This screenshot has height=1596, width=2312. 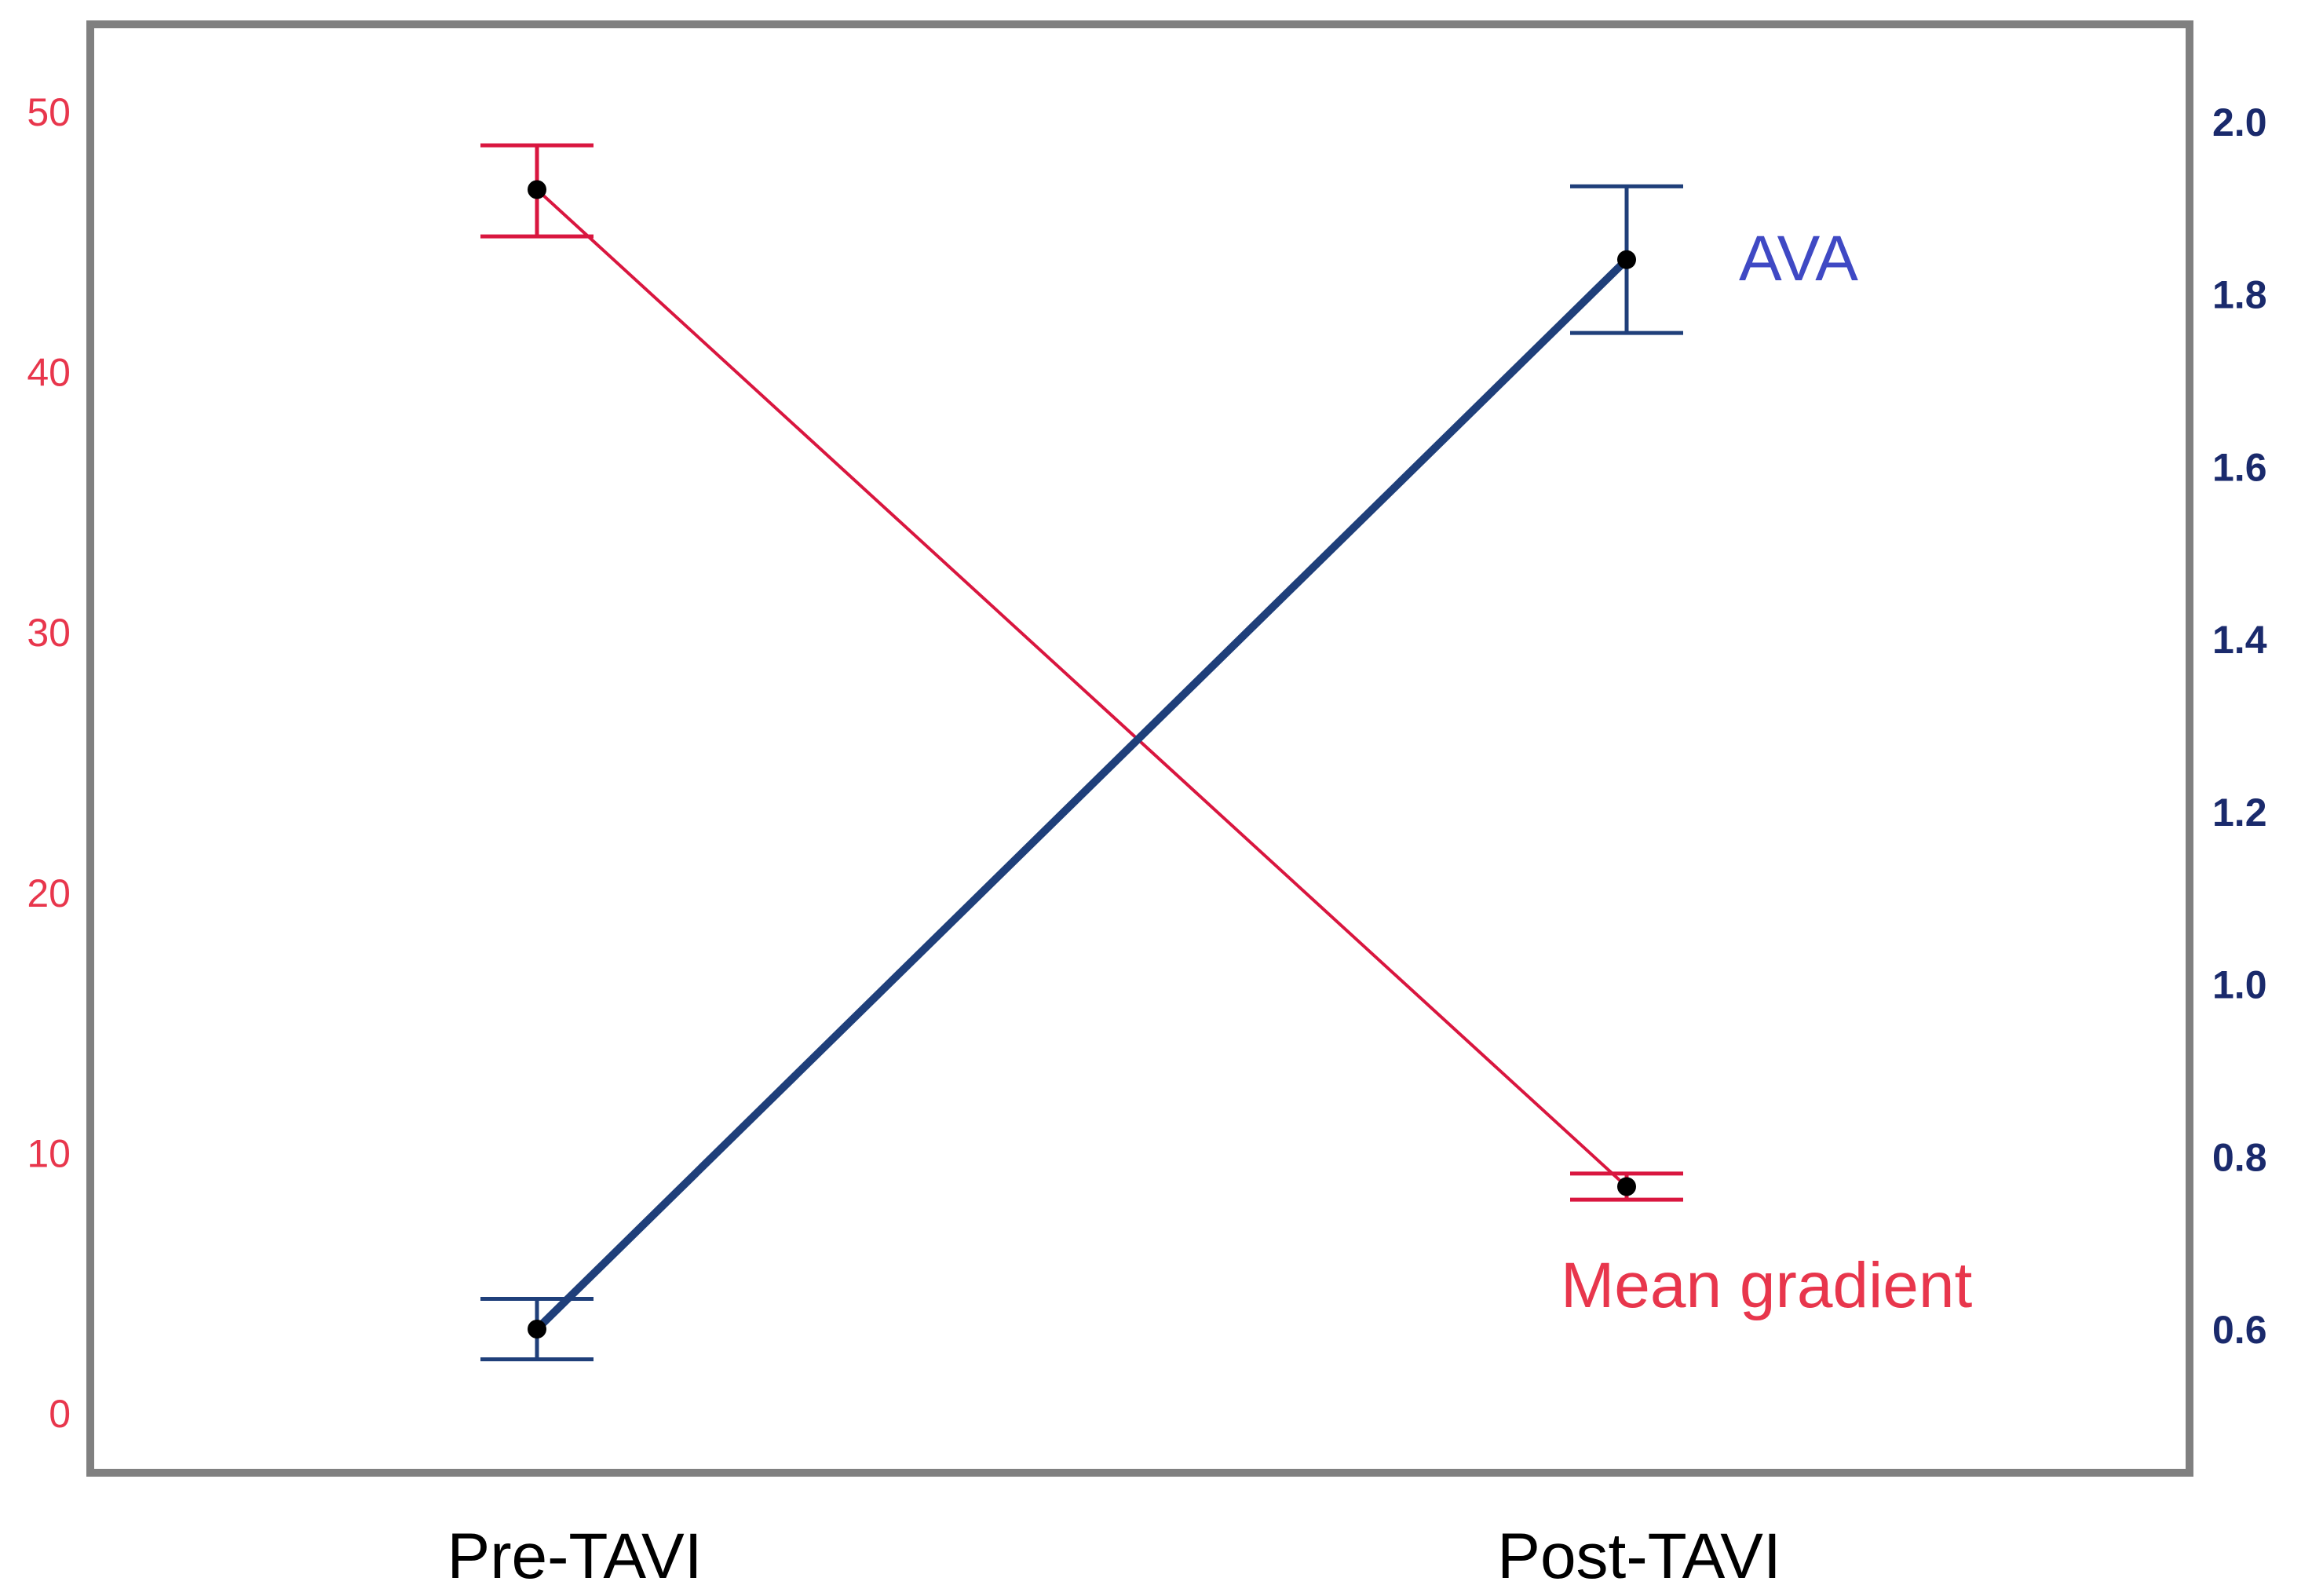 What do you see at coordinates (49, 373) in the screenshot?
I see `left-tick-label: 40` at bounding box center [49, 373].